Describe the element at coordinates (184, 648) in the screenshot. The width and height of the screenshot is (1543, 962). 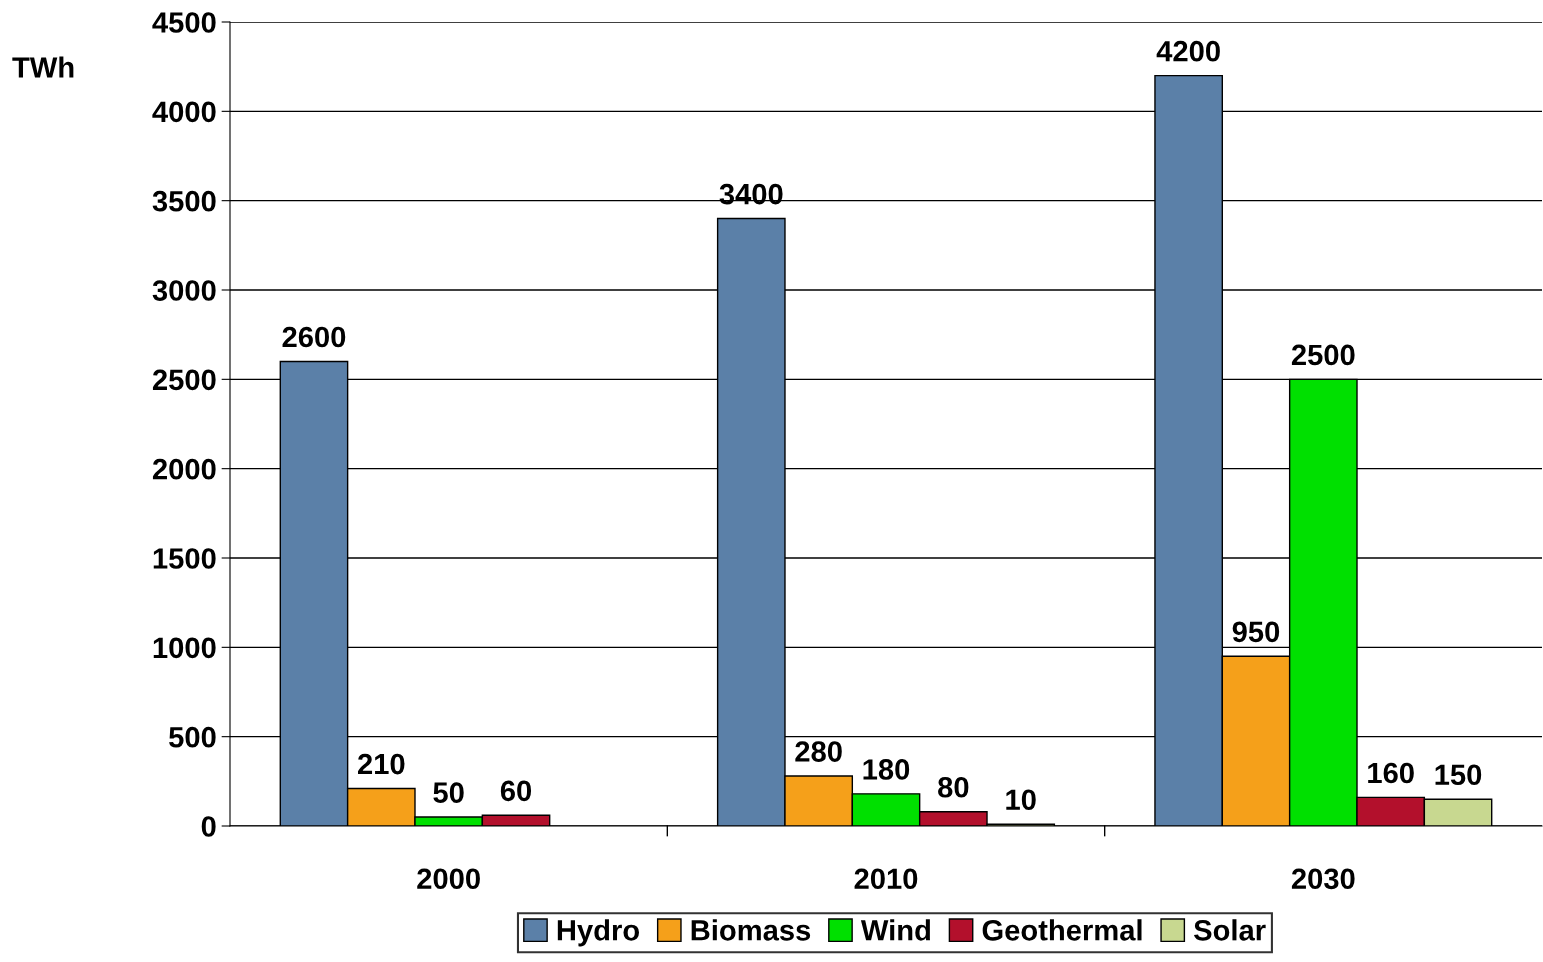
I see `y-tick-label: 1000` at that location.